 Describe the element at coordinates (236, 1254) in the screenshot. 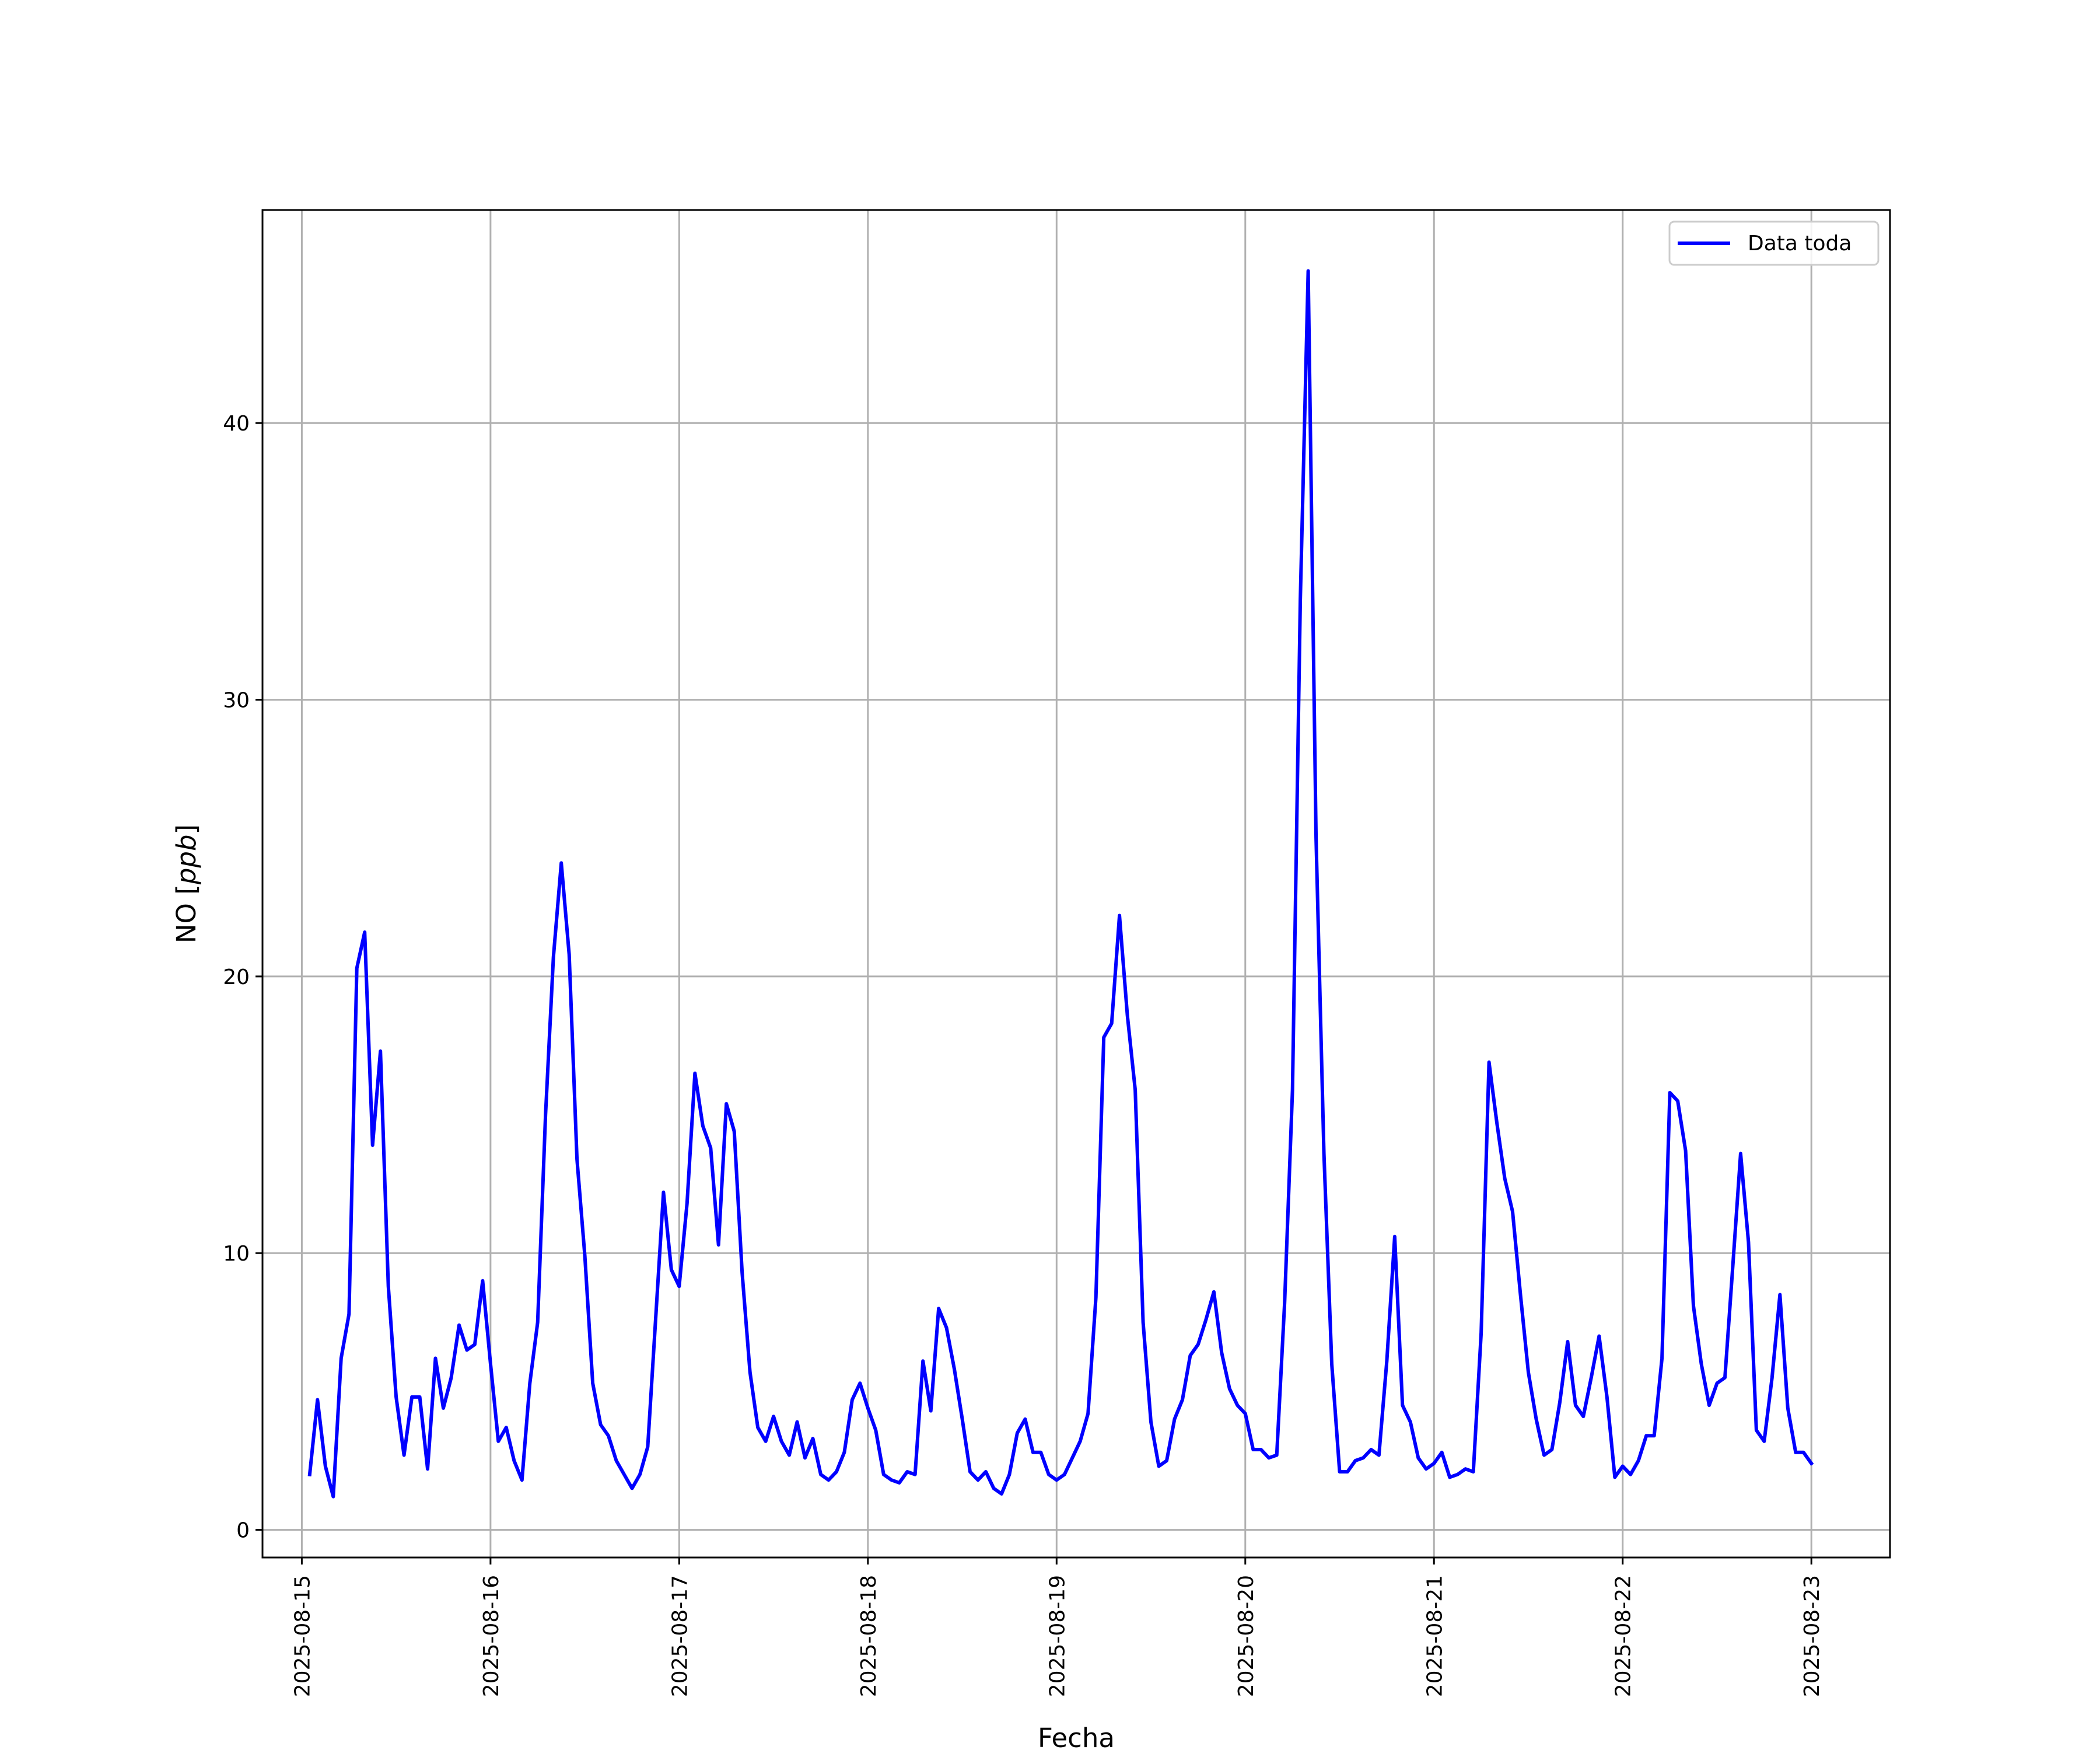

I see `y-tick-label: 10` at that location.